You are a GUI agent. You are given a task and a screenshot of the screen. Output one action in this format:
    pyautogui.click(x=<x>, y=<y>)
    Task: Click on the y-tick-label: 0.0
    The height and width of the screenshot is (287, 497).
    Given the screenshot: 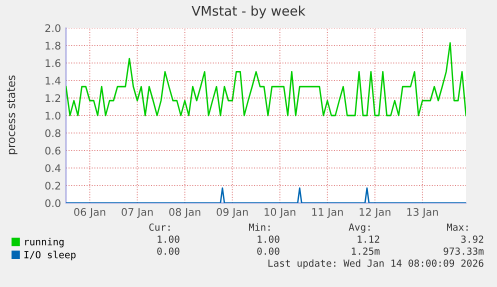 What is the action you would take?
    pyautogui.click(x=52, y=203)
    